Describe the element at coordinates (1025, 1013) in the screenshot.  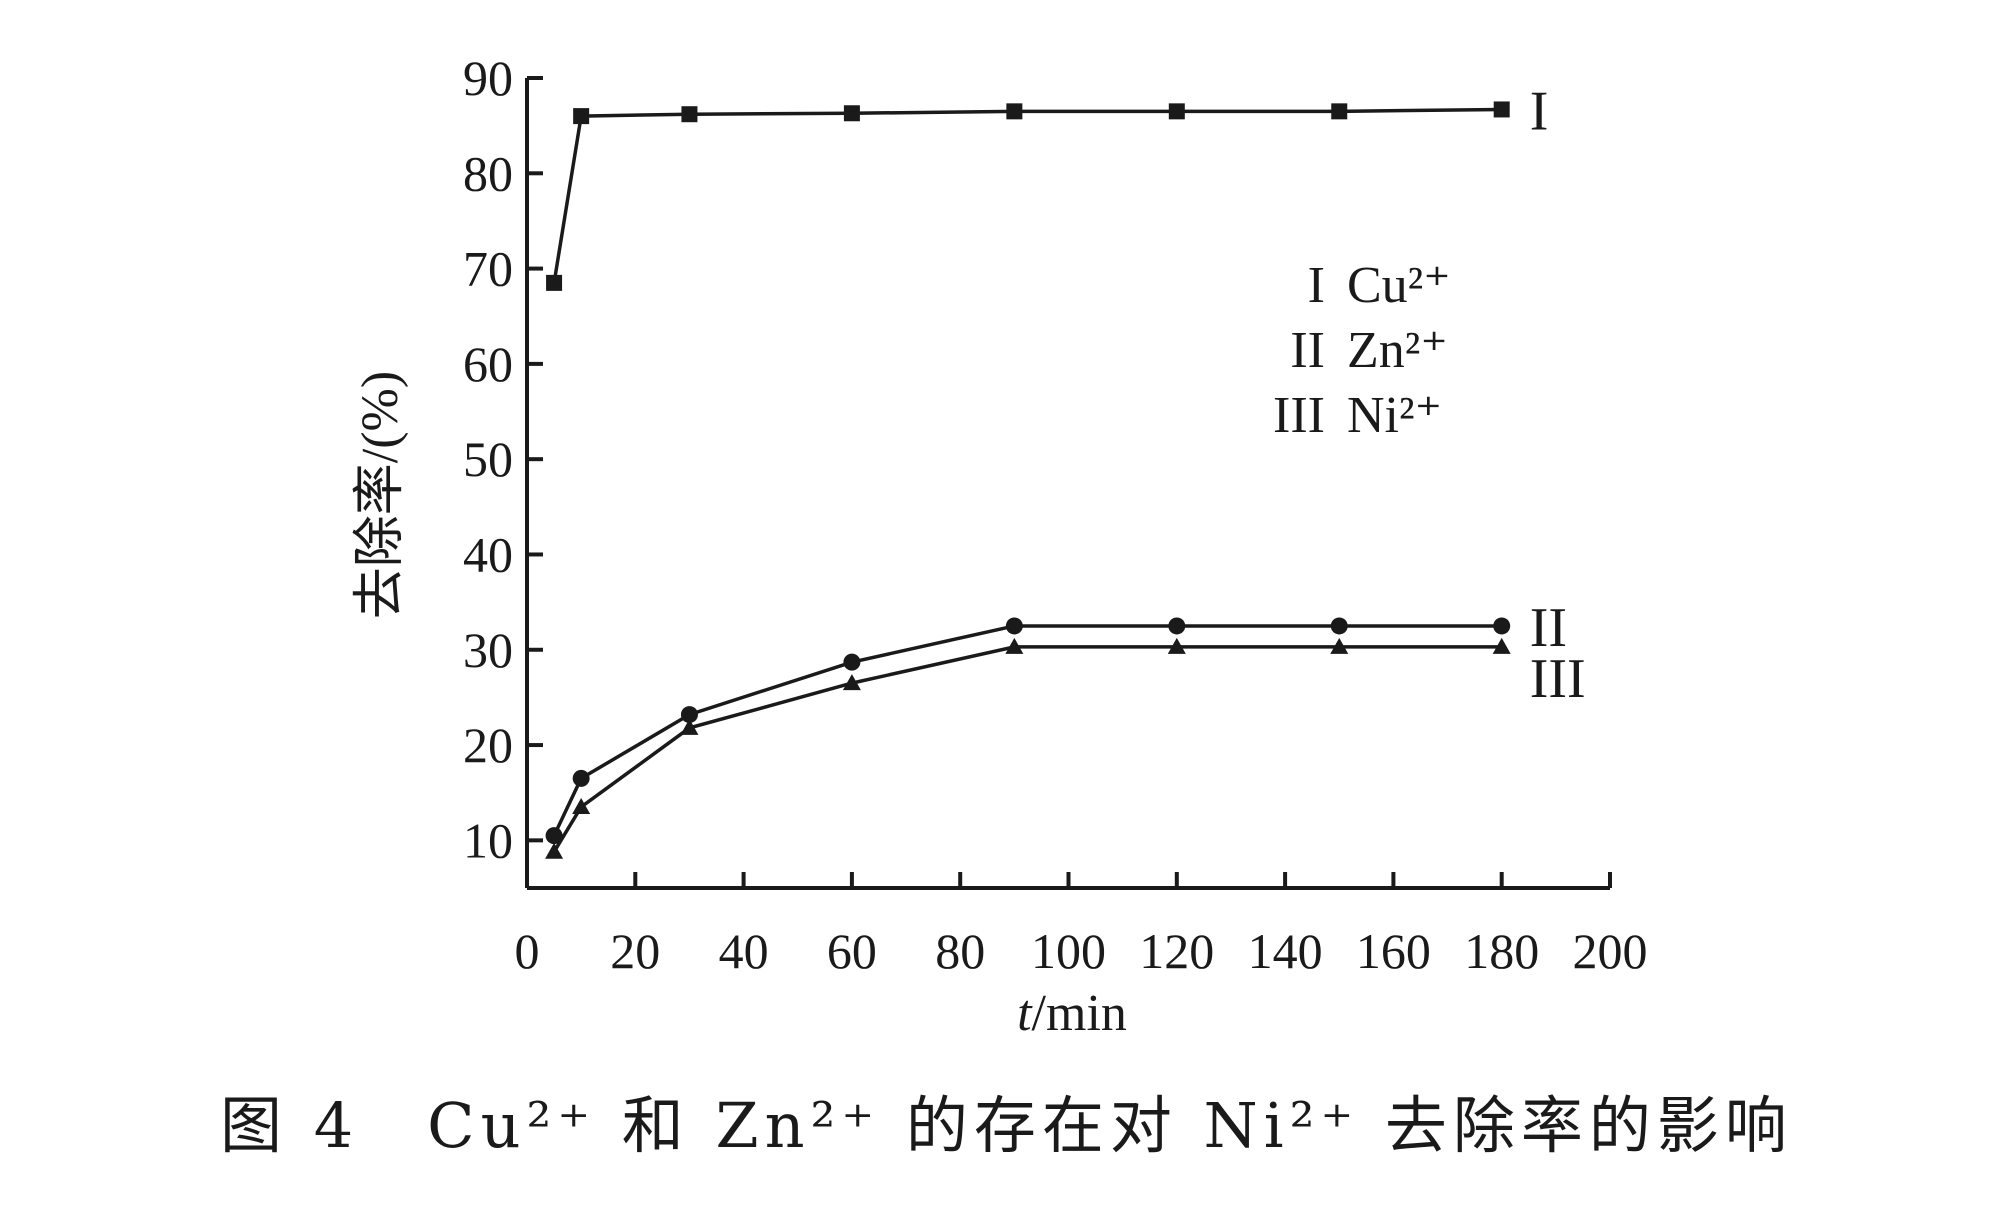
I see `x-axis-title-variable: t` at that location.